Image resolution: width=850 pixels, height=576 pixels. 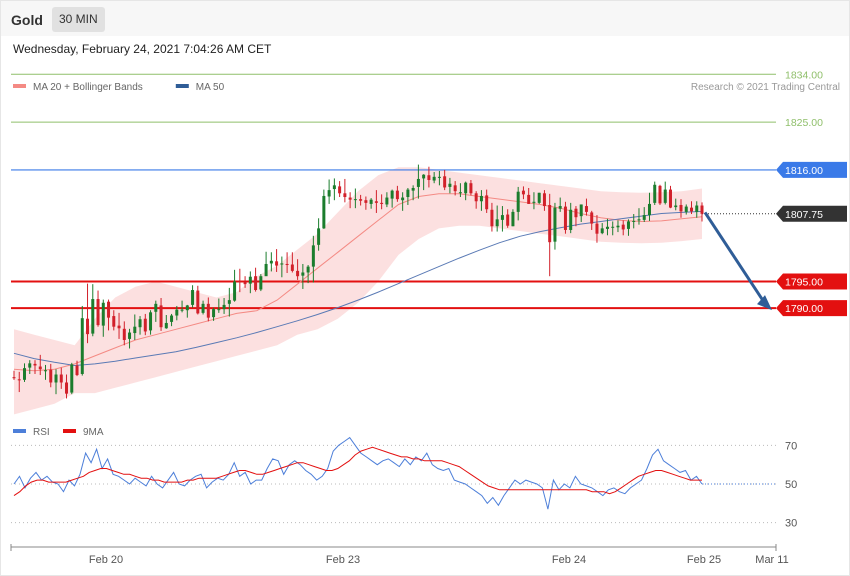 What do you see at coordinates (358, 473) in the screenshot?
I see `rsi-line` at bounding box center [358, 473].